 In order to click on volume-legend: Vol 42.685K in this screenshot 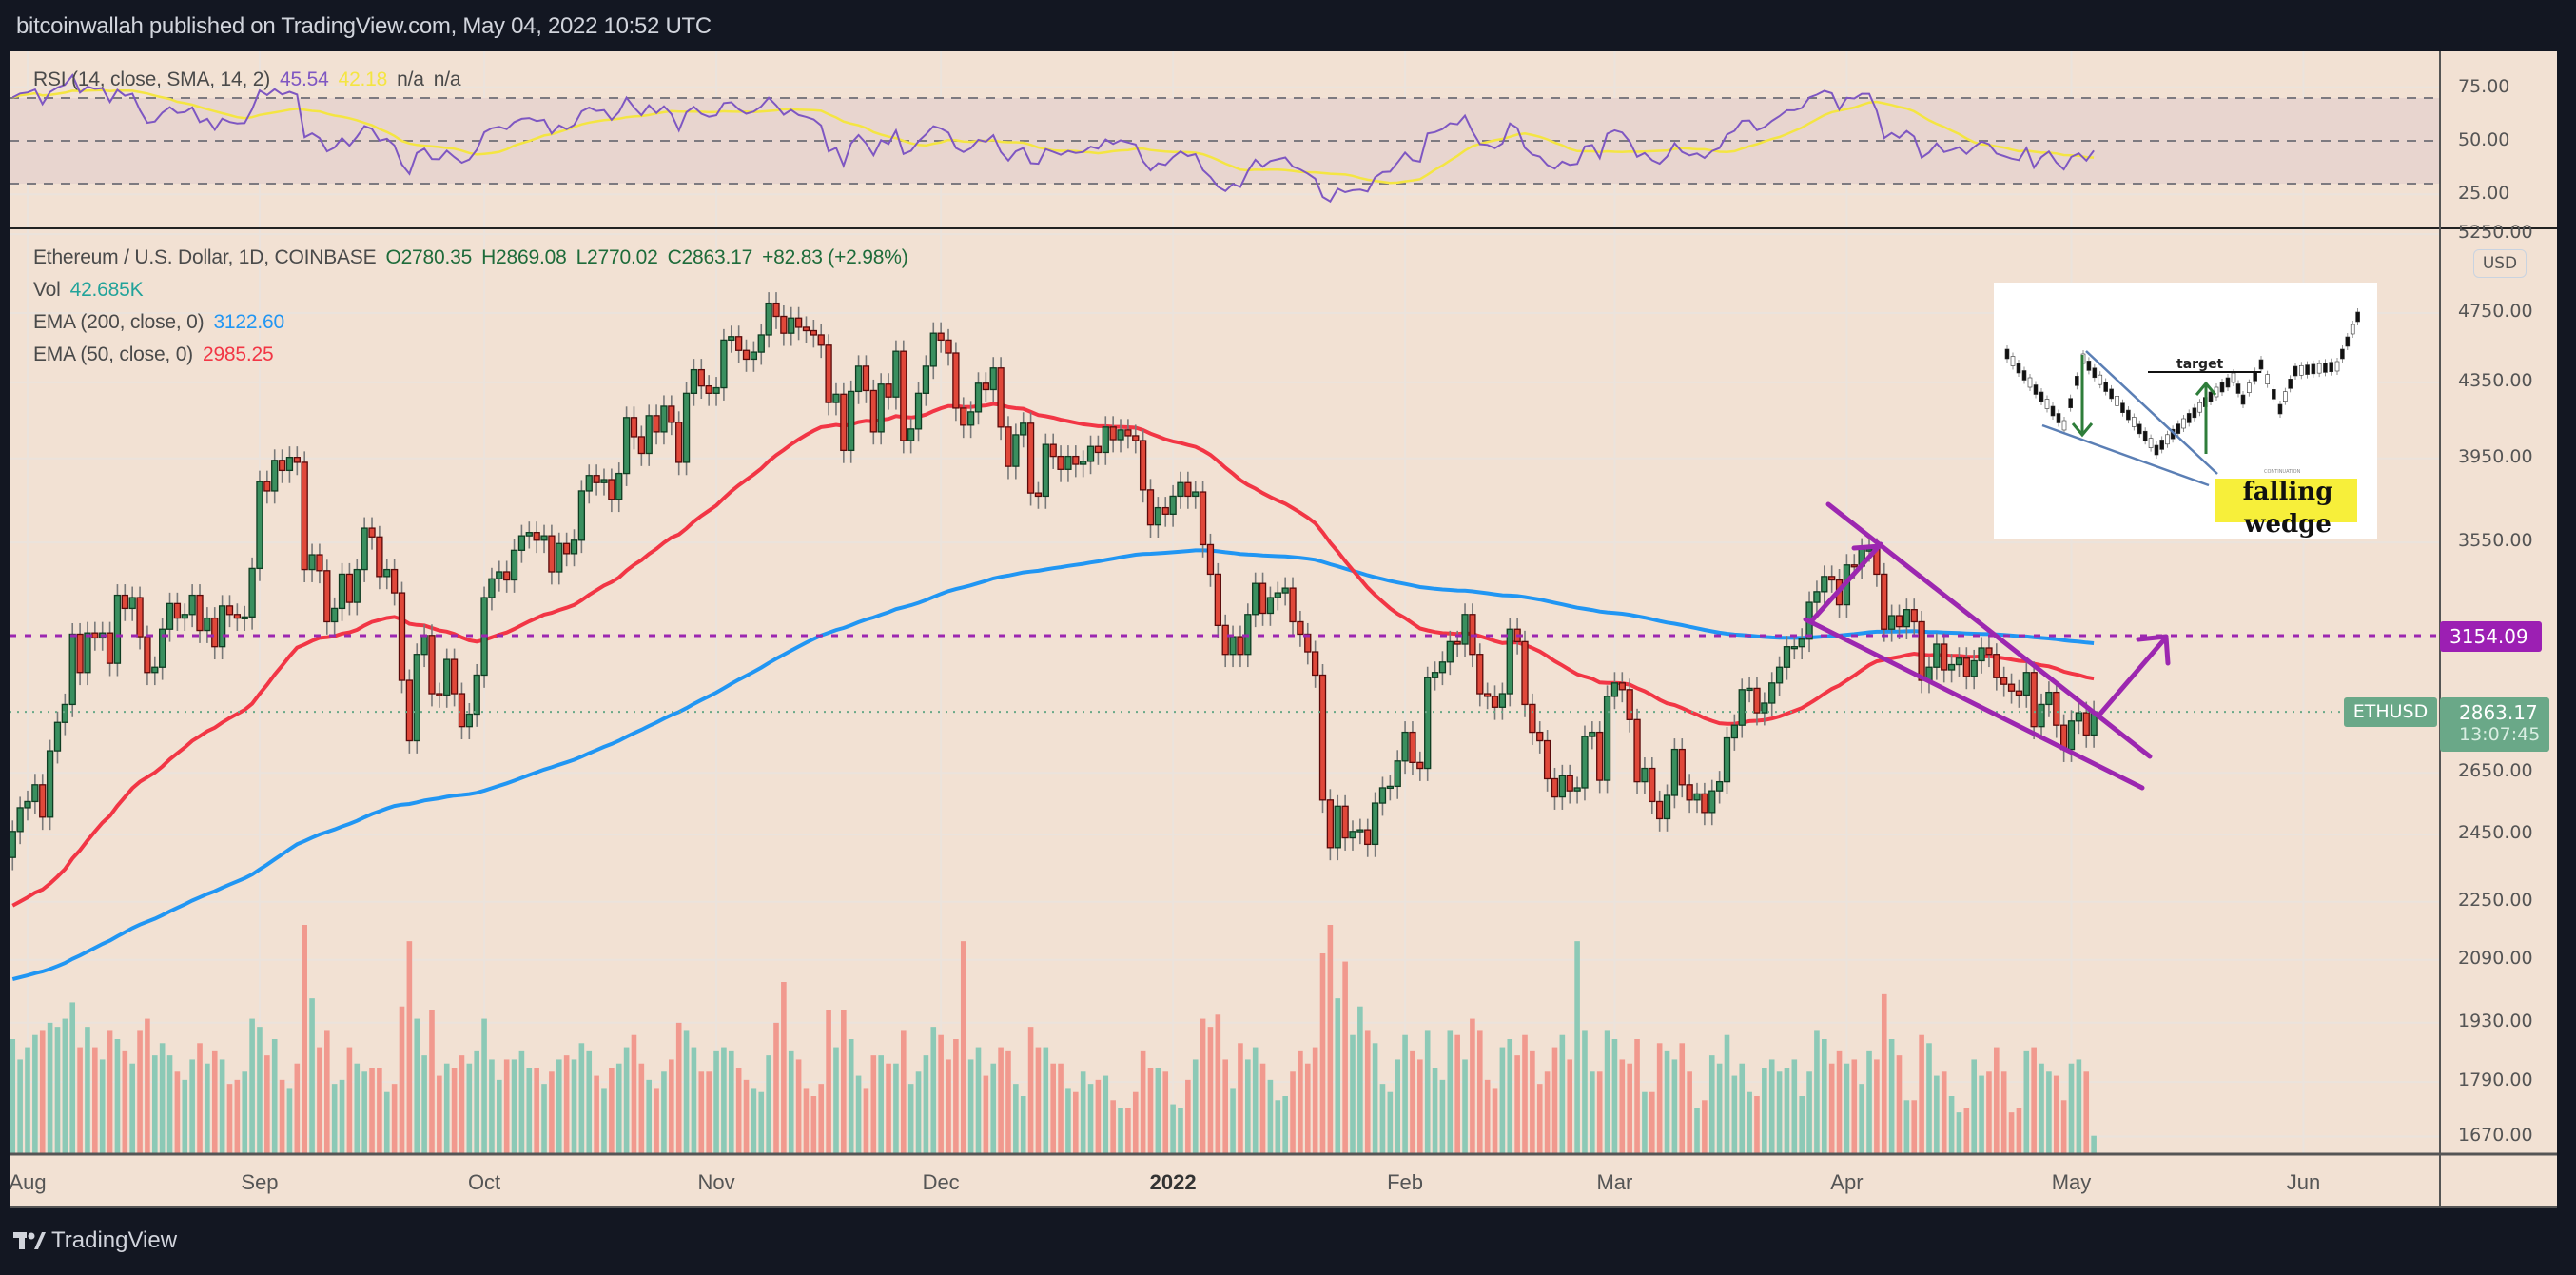, I will do `click(93, 290)`.